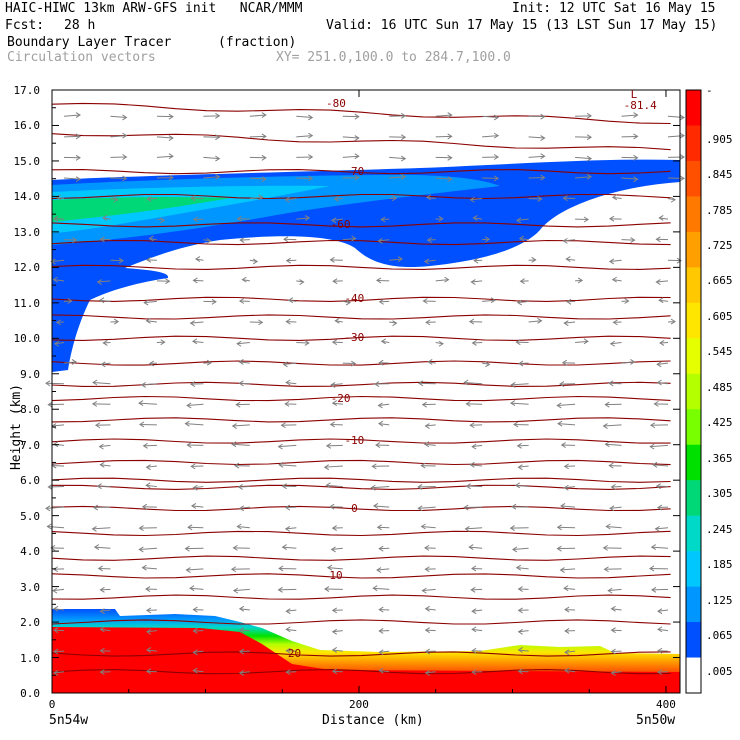  Describe the element at coordinates (30, 410) in the screenshot. I see `y-tick-label: 8.0` at that location.